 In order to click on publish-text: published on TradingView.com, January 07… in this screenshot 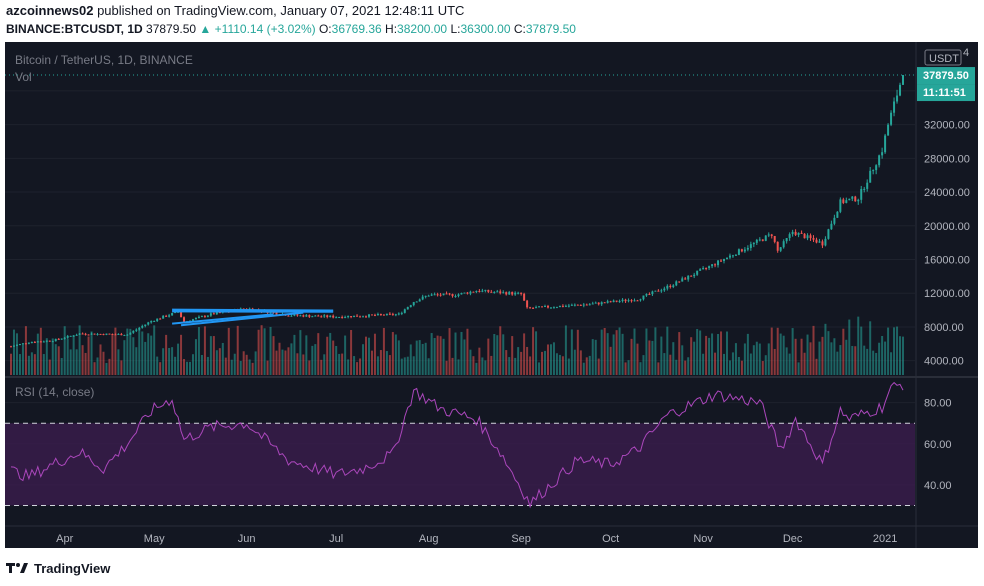, I will do `click(281, 10)`.